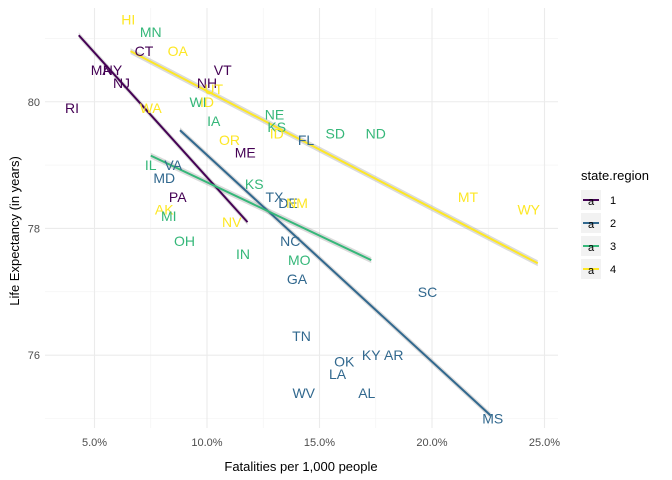  I want to click on y-axis-ticks: 76 78 80, so click(34, 229).